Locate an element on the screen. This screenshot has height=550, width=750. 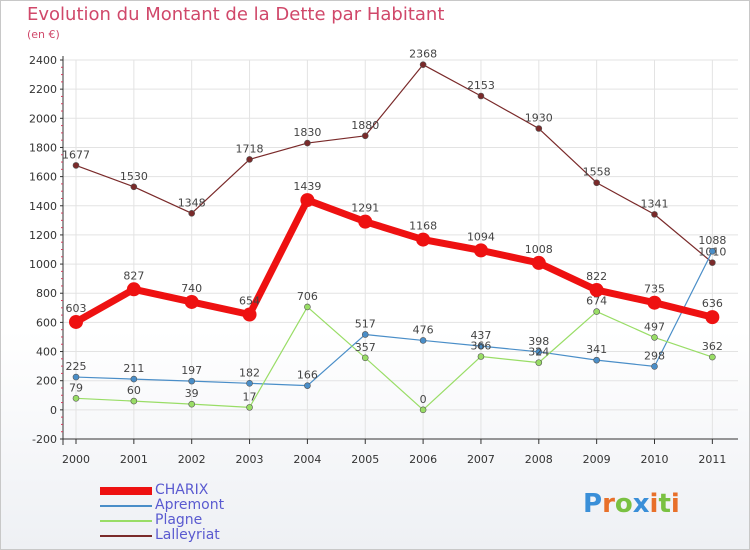
data-label: 1677 is located at coordinates (76, 154).